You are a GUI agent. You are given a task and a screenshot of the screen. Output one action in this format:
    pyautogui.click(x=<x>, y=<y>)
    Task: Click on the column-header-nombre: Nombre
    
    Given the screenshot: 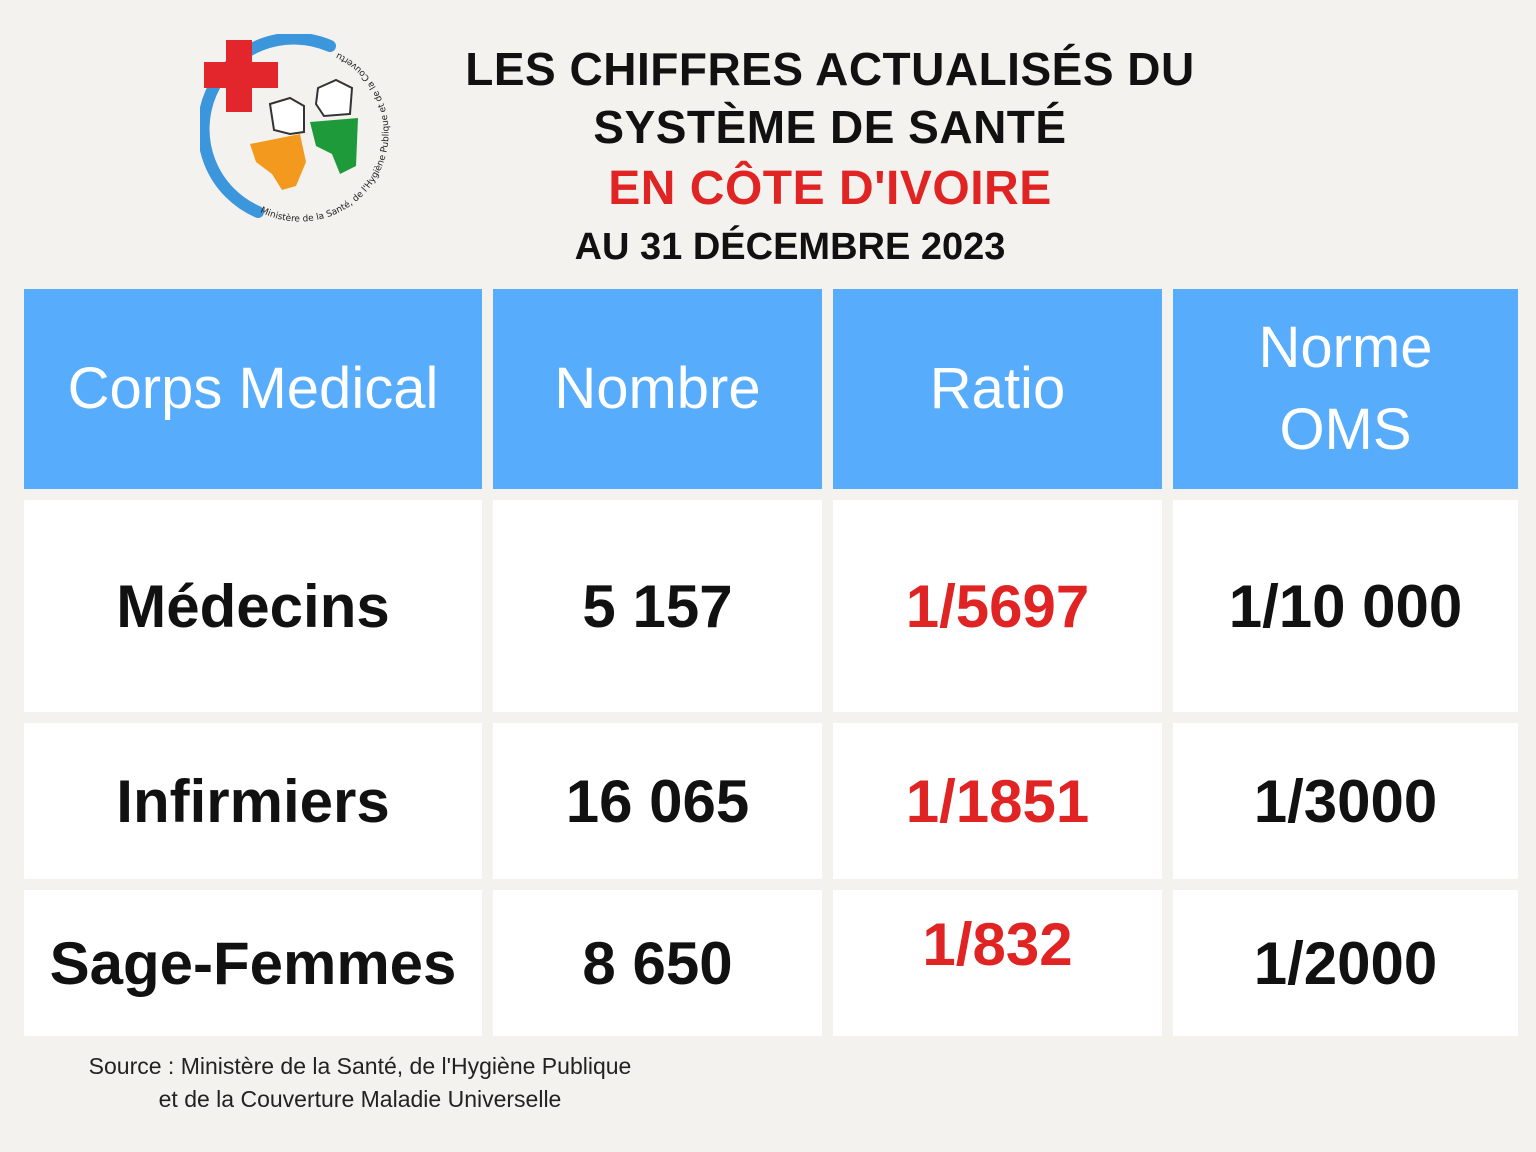 What is the action you would take?
    pyautogui.click(x=657, y=389)
    